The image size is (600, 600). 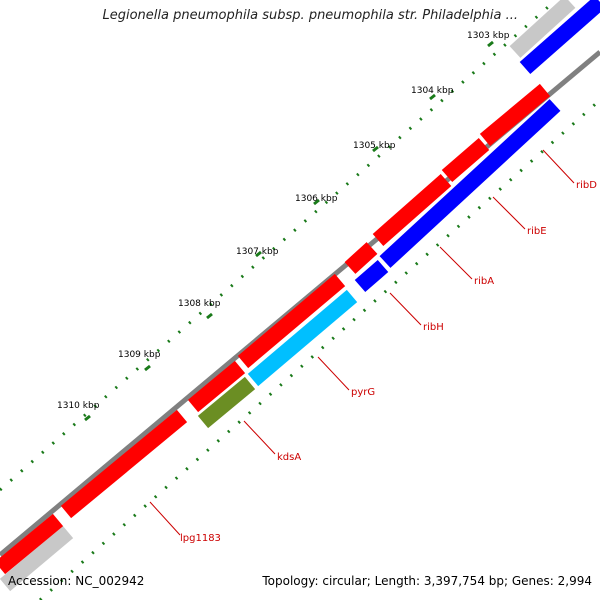 What do you see at coordinates (165, 518) in the screenshot?
I see `leader-lpg1183` at bounding box center [165, 518].